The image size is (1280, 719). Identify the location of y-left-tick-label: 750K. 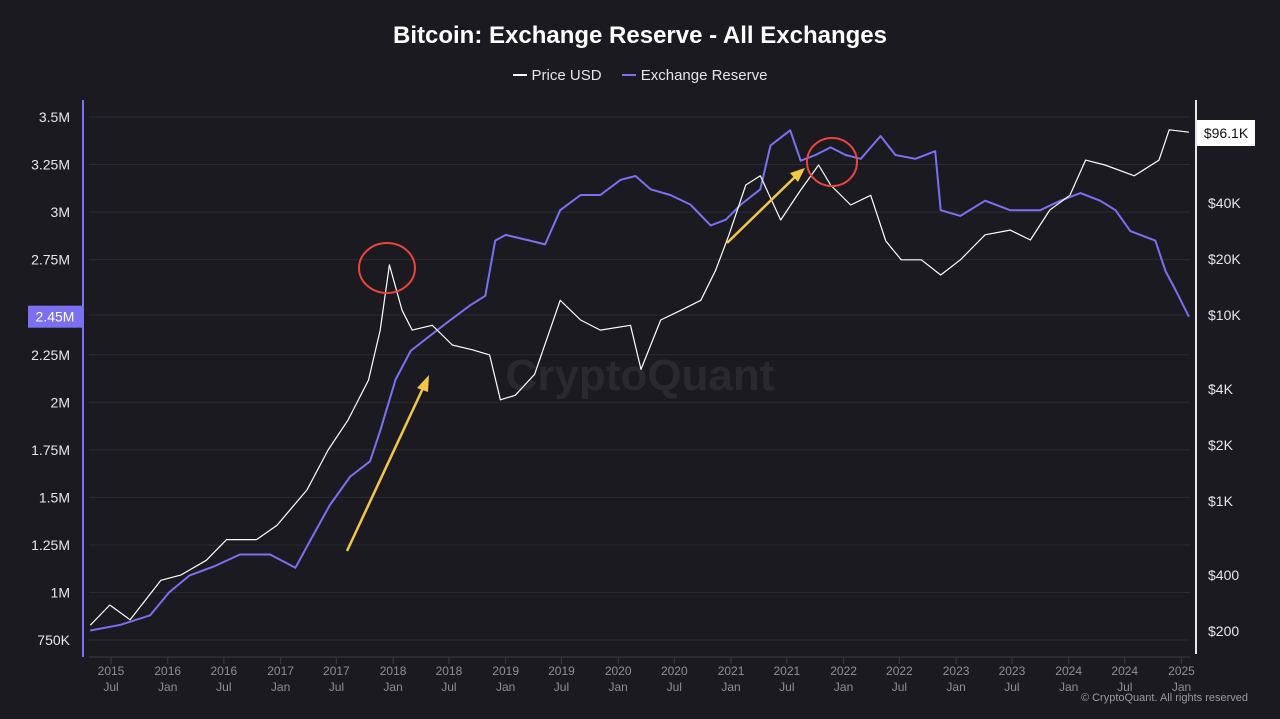
(53, 640).